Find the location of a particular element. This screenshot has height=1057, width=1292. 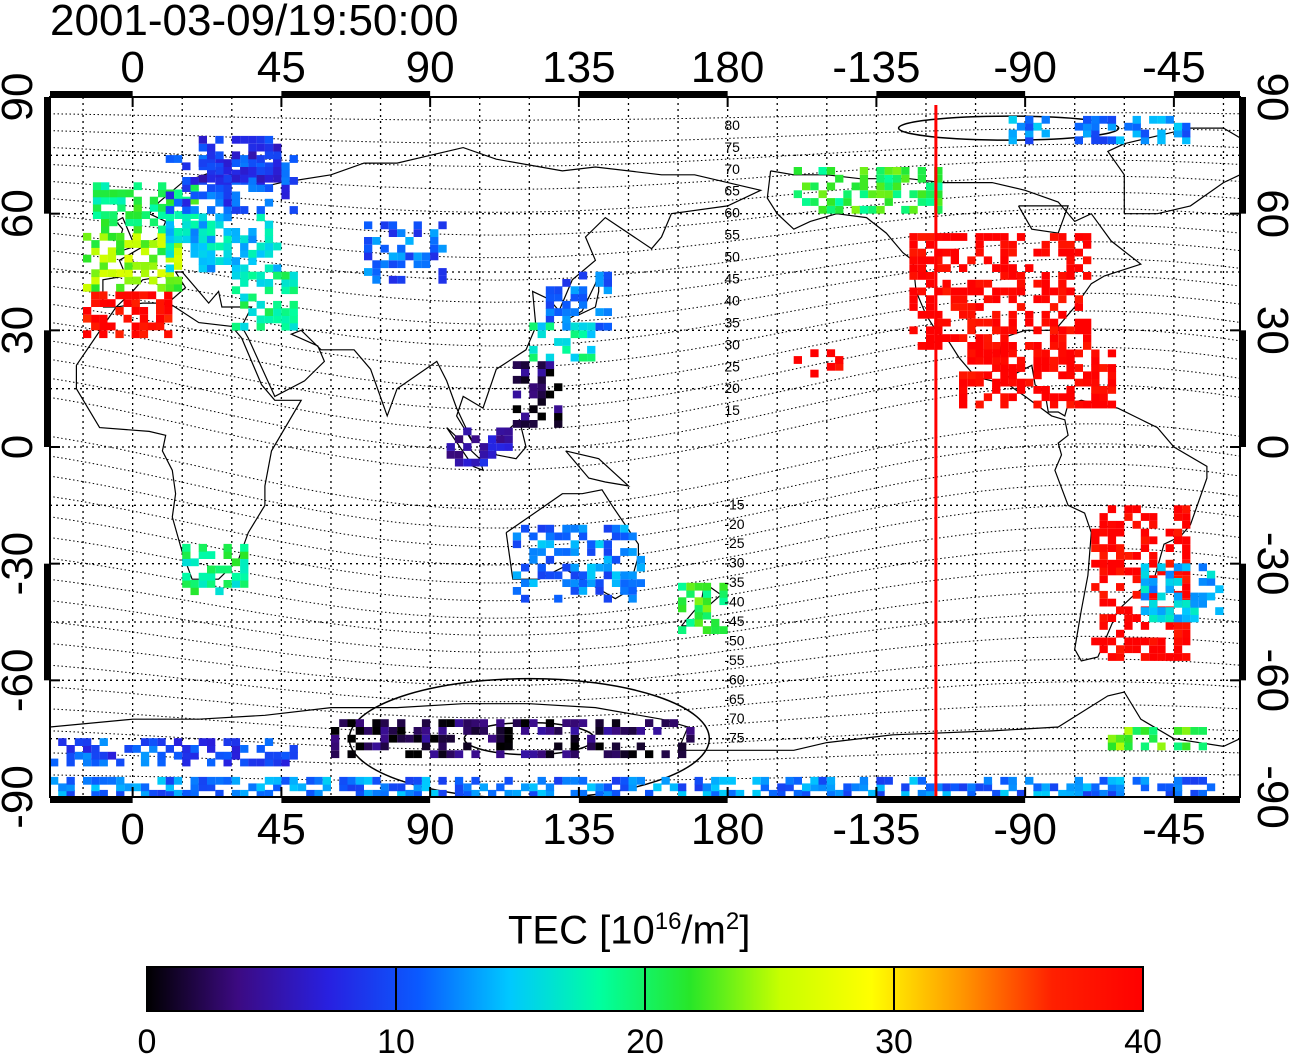

contour-label: 50 is located at coordinates (732, 257).